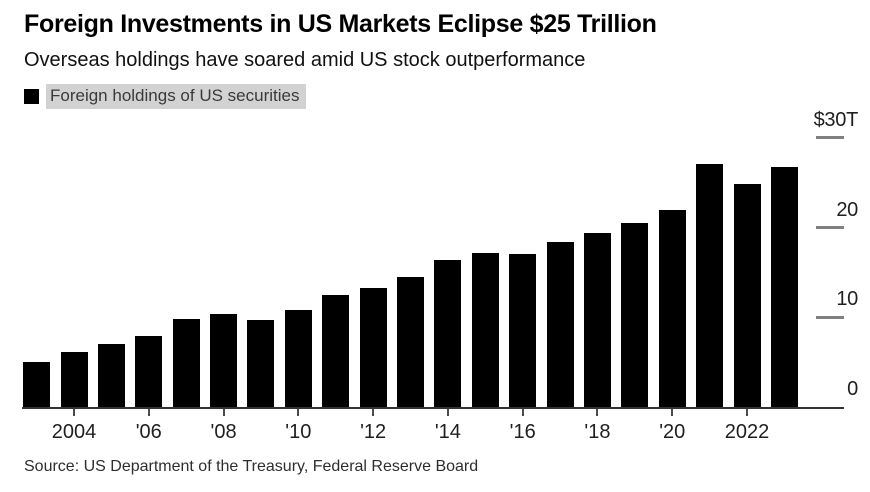 This screenshot has height=492, width=870. What do you see at coordinates (111, 375) in the screenshot?
I see `bar-2005` at bounding box center [111, 375].